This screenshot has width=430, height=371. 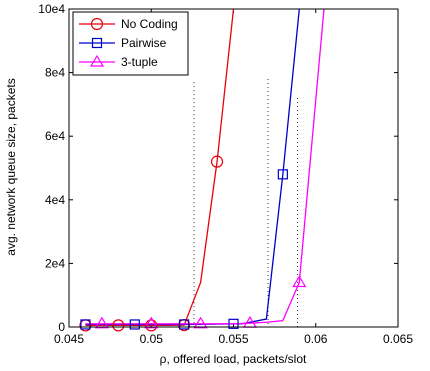 What do you see at coordinates (55, 73) in the screenshot?
I see `y-tick-label: 8e4` at bounding box center [55, 73].